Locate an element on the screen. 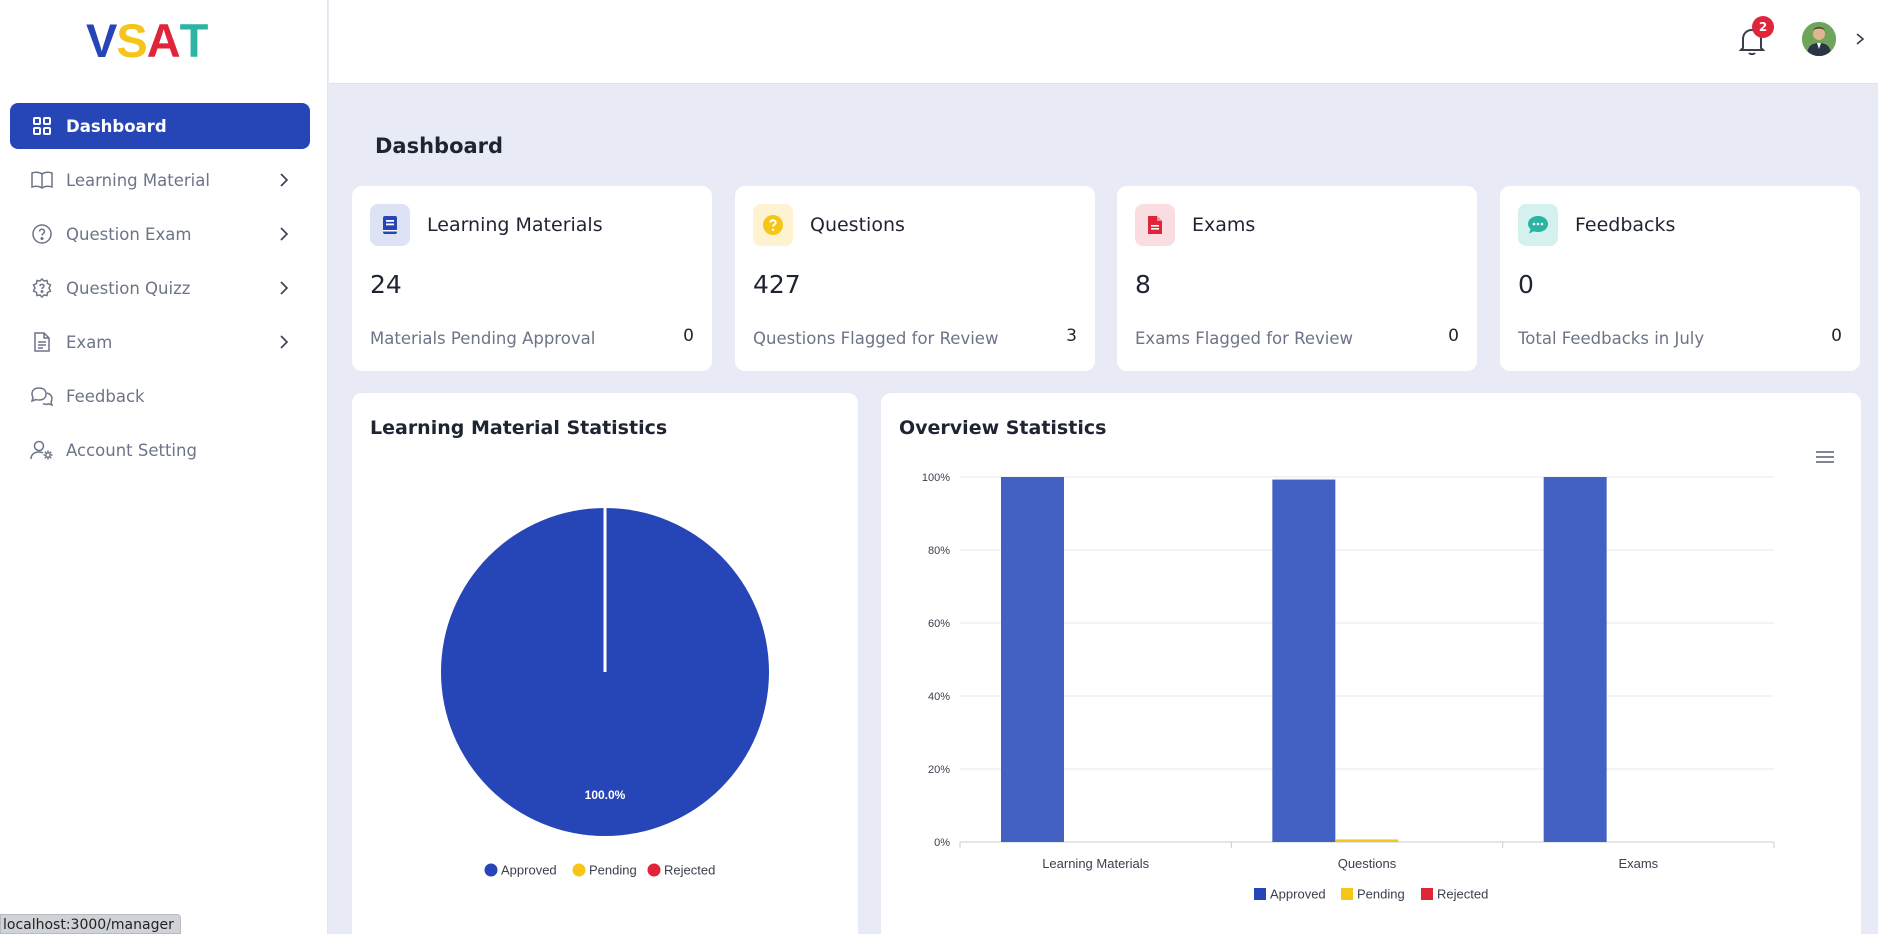 Image resolution: width=1878 pixels, height=934 pixels. logo-letter-t: T is located at coordinates (194, 40).